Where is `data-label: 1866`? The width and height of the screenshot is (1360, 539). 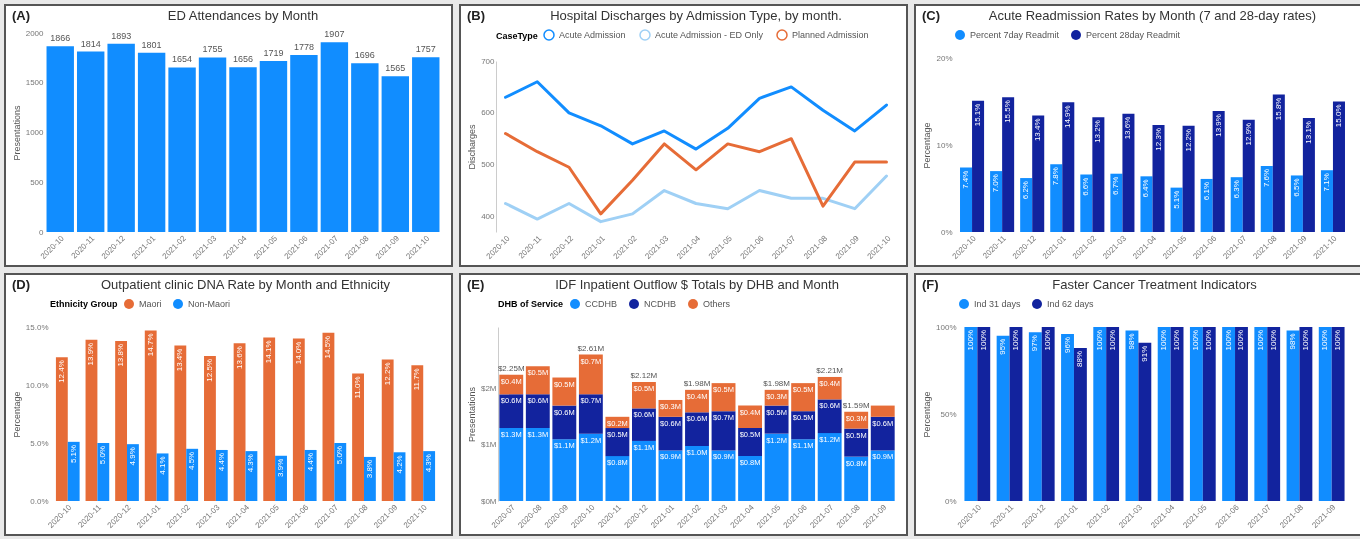
data-label: 1866 is located at coordinates (60, 38).